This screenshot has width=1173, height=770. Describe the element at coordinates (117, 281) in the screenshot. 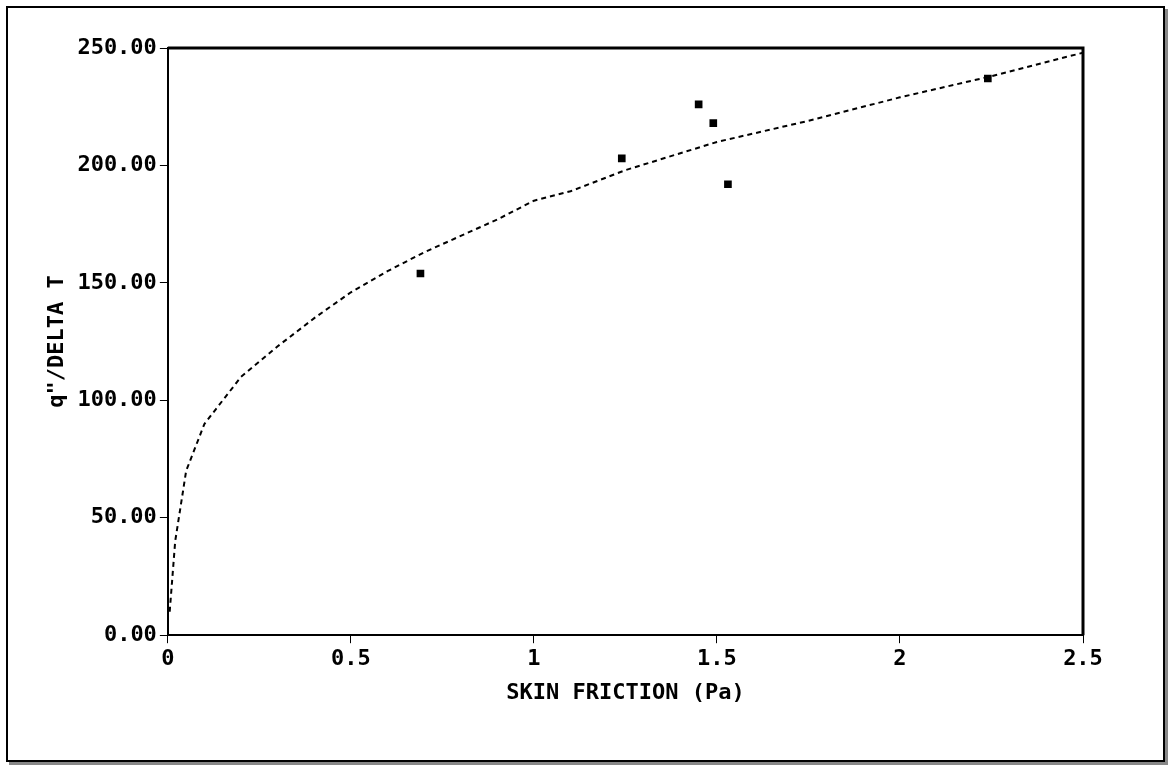

I see `y-tick-label: 150.00` at that location.